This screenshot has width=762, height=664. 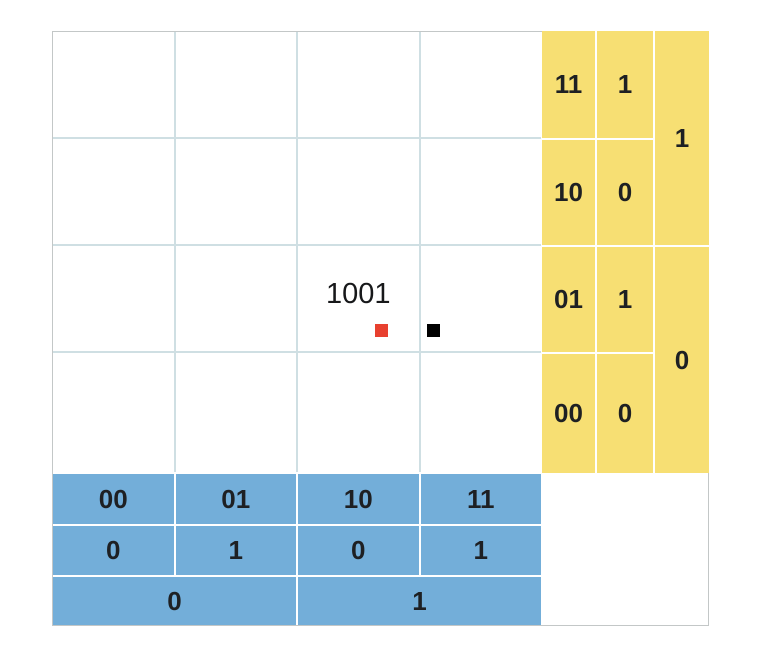 I want to click on col-group-label: 0, so click(x=174, y=601).